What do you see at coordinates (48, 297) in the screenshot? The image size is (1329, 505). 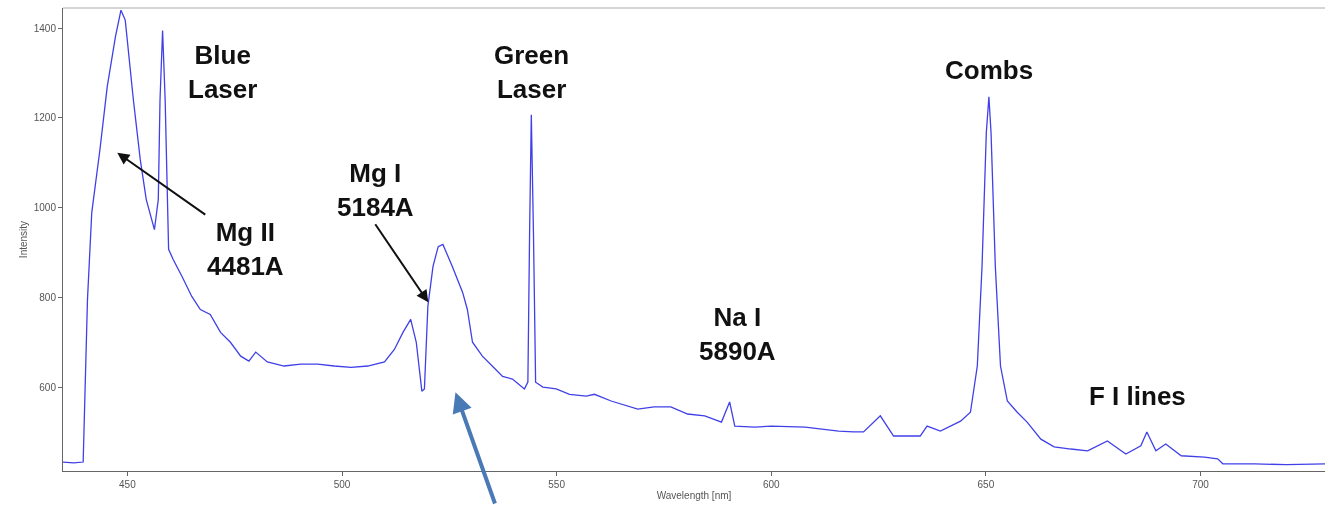 I see `y-tick-label: 800` at bounding box center [48, 297].